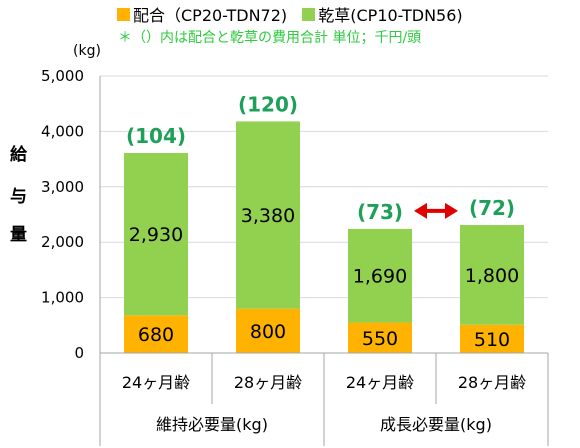 The height and width of the screenshot is (448, 580). Describe the element at coordinates (309, 14) in the screenshot. I see `legend-swatch-hay` at that location.